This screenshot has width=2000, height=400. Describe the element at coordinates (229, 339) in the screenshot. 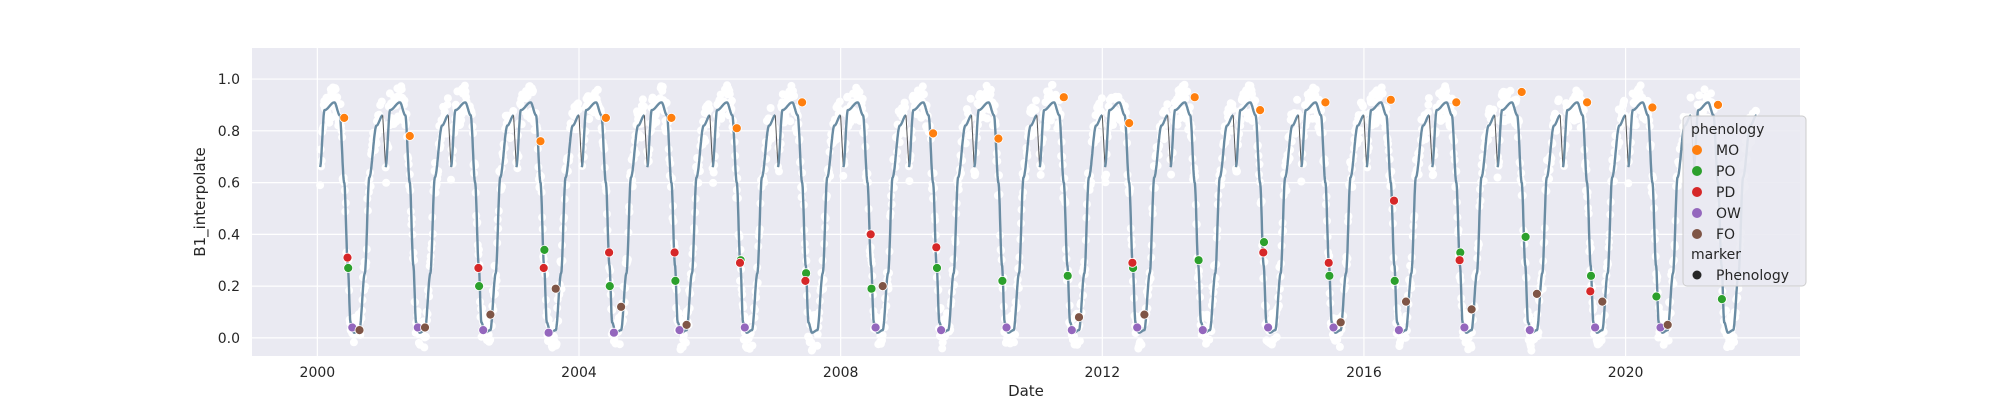

I see `y-tick-label: 0.0` at that location.